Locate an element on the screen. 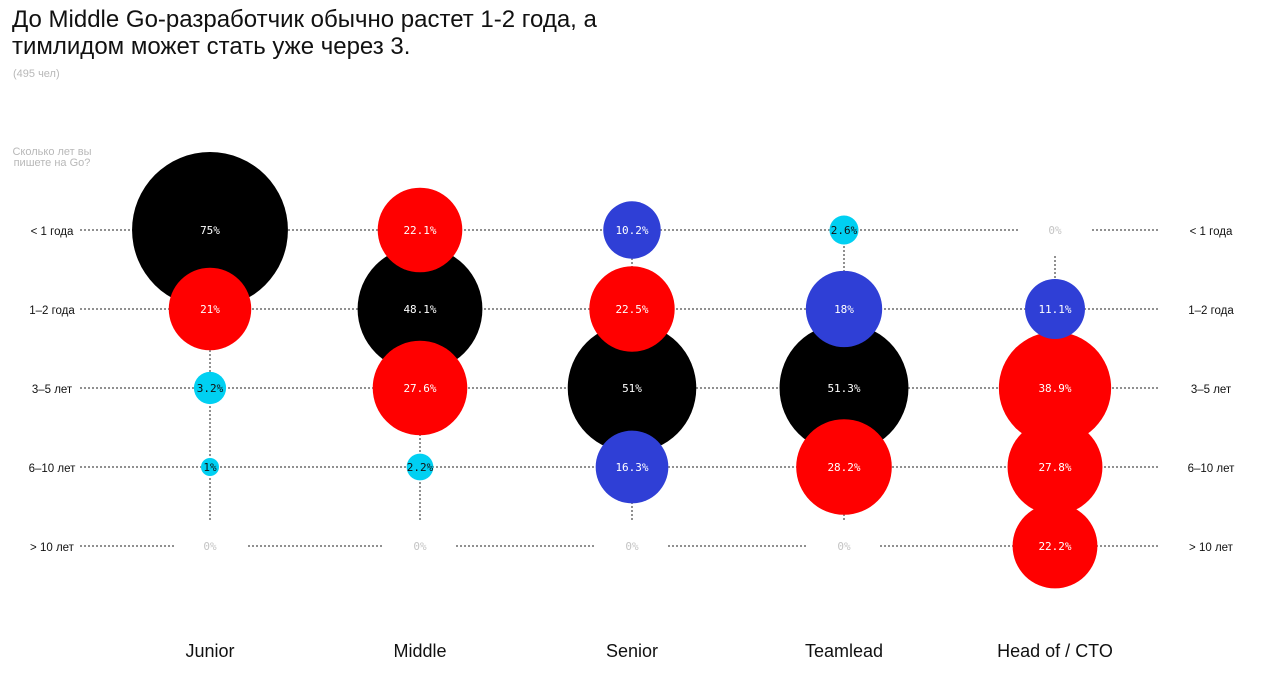 Image resolution: width=1280 pixels, height=689 pixels. value-label: 3.2% is located at coordinates (210, 388).